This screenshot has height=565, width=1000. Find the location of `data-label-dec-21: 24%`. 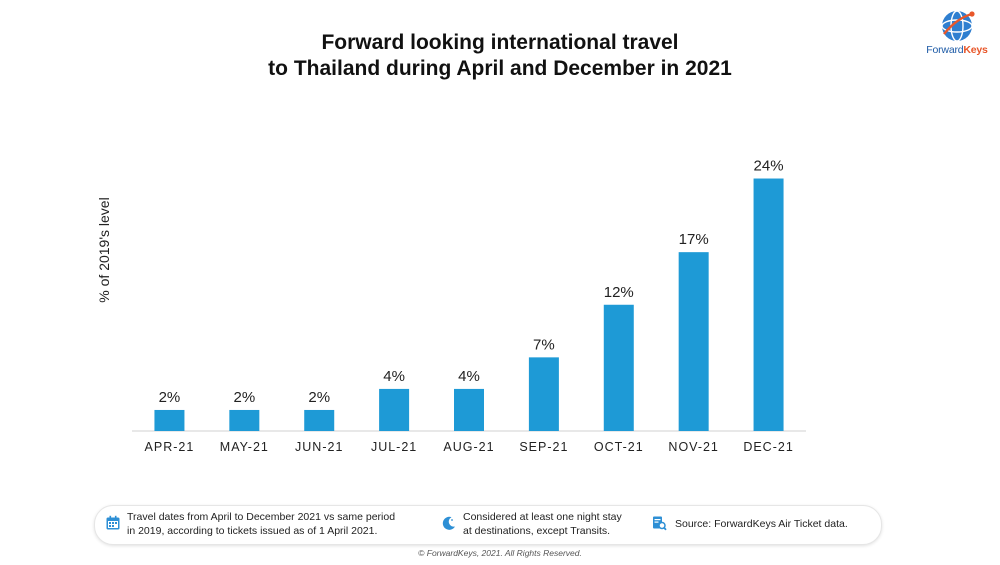

data-label-dec-21: 24% is located at coordinates (769, 166).